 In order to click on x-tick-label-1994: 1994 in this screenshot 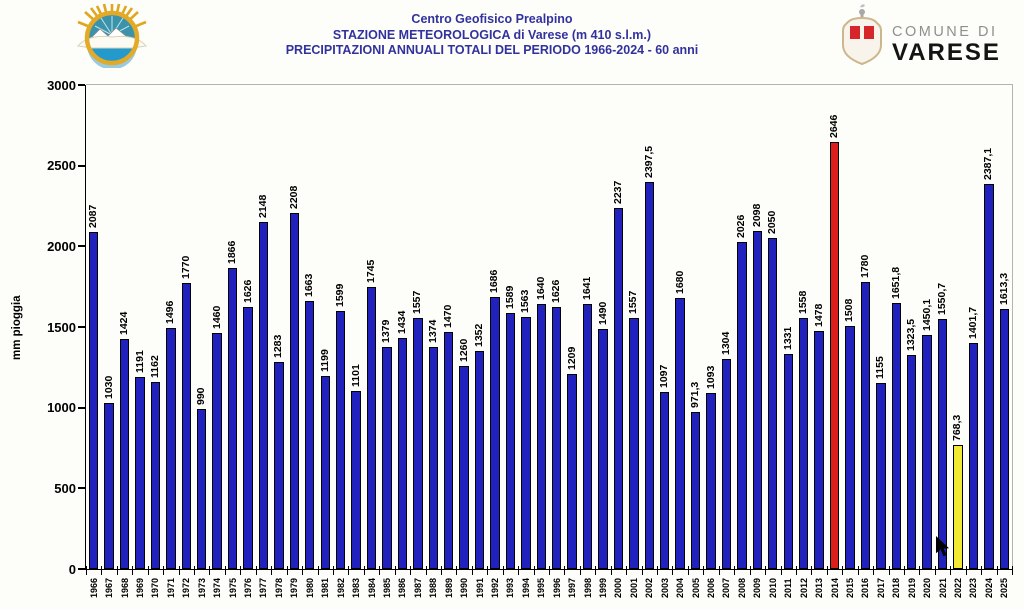, I will do `click(525, 587)`.